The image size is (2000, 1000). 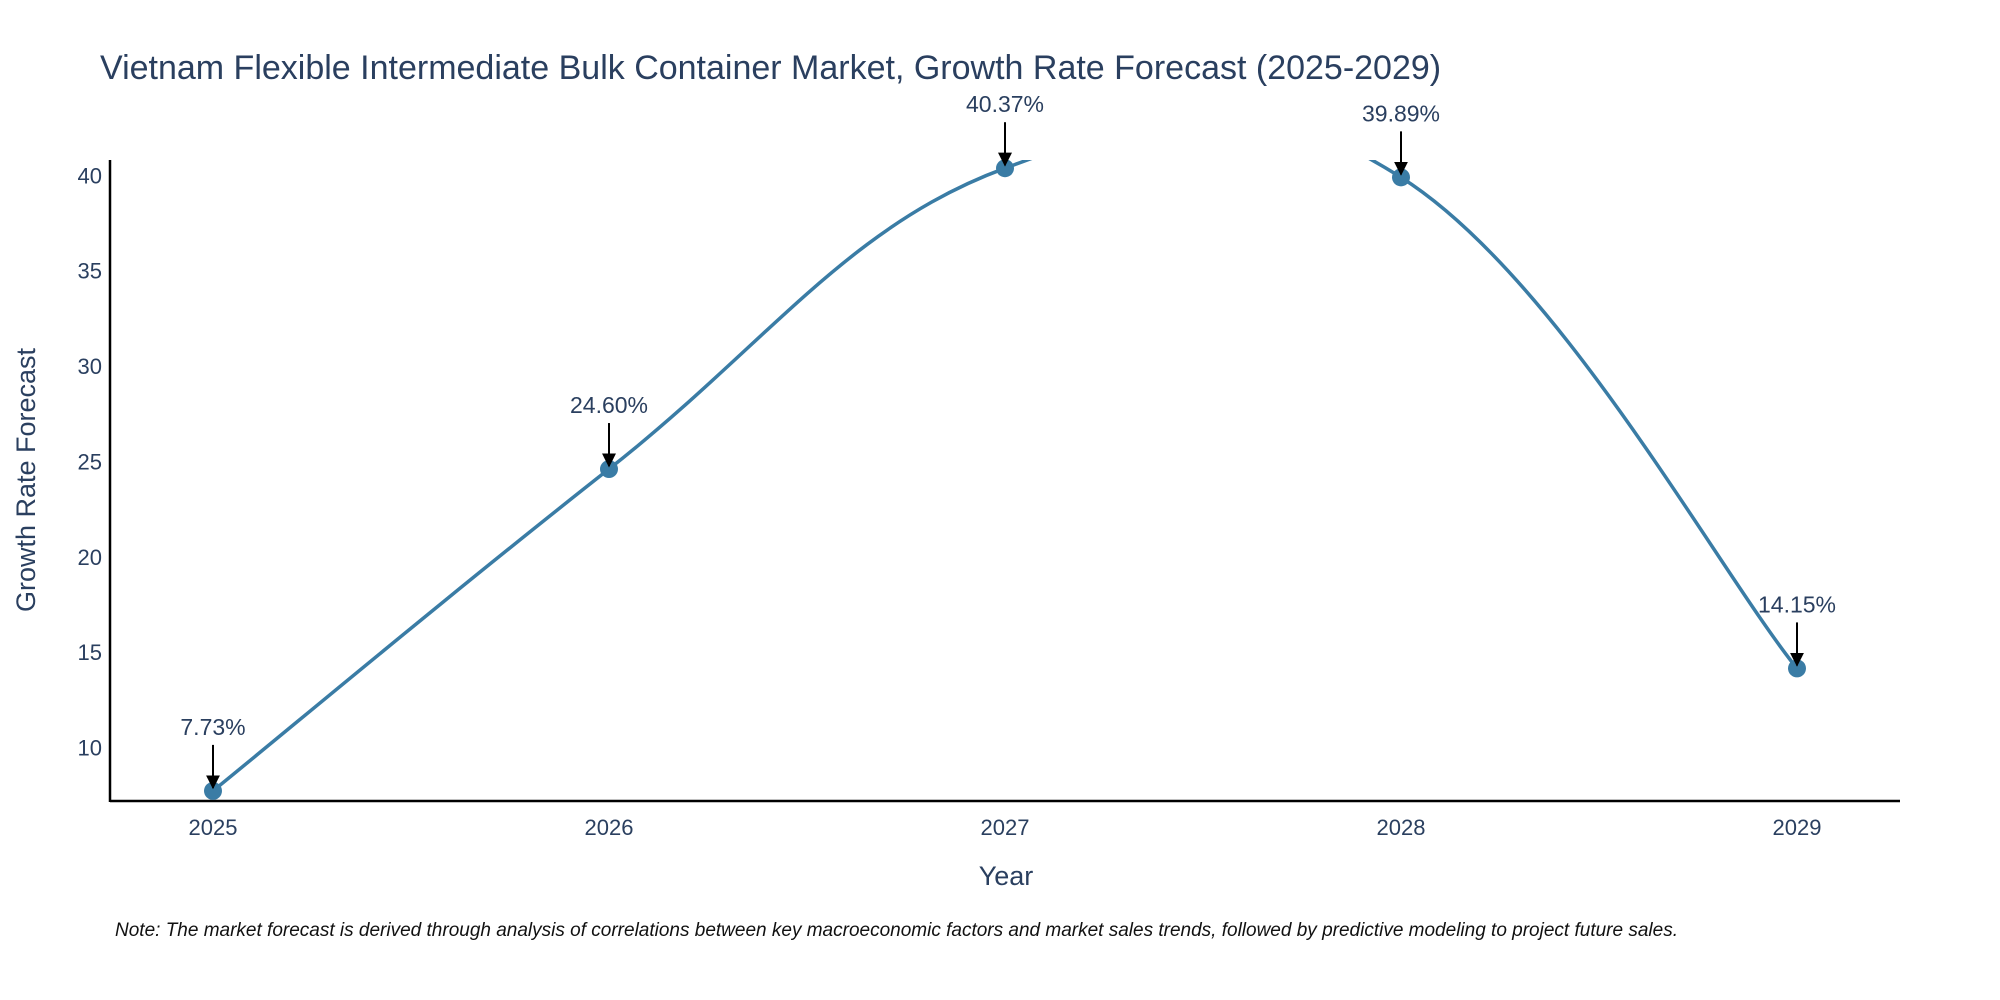 What do you see at coordinates (1797, 827) in the screenshot?
I see `x-tick-label: 2029` at bounding box center [1797, 827].